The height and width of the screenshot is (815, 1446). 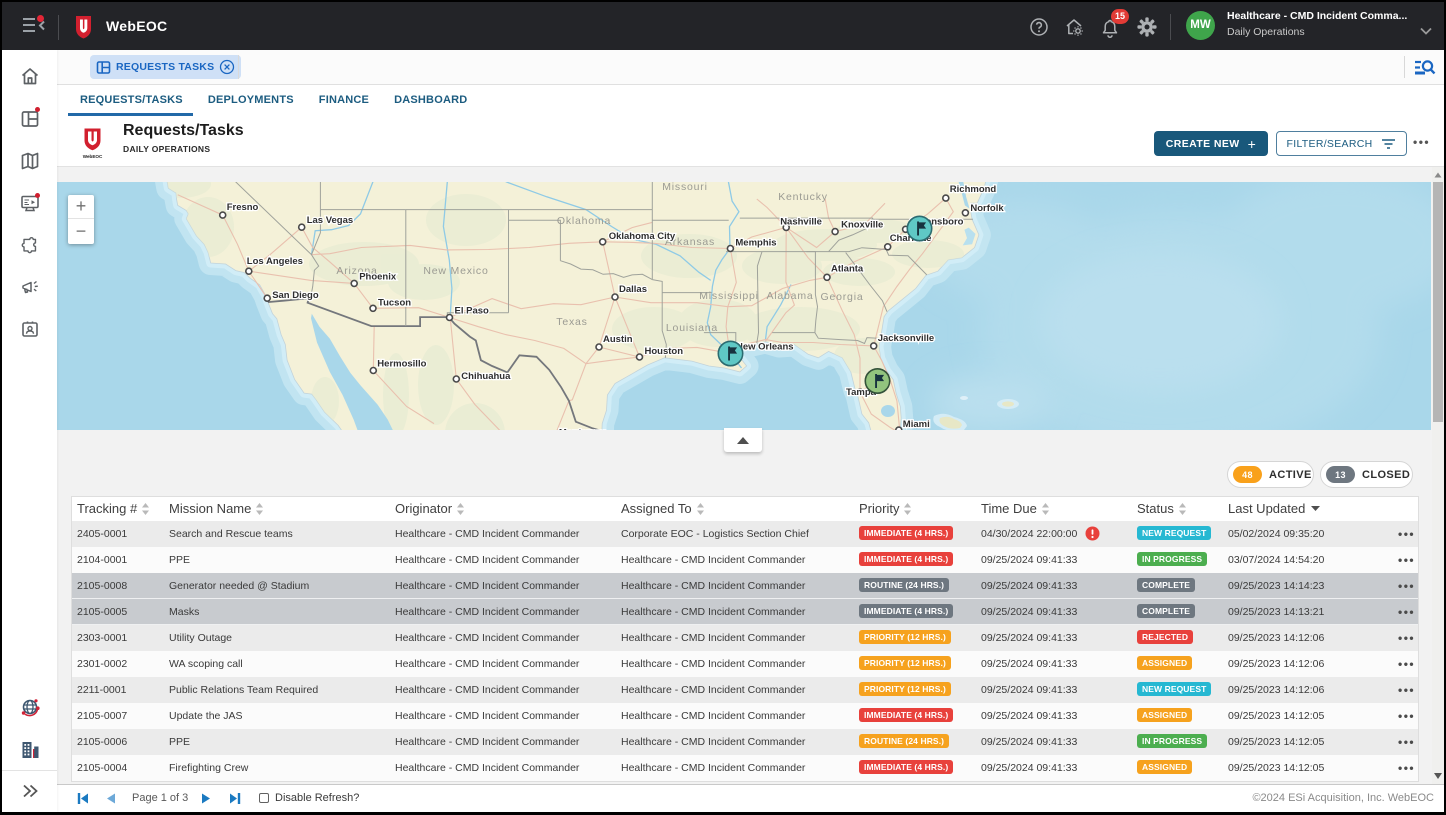 What do you see at coordinates (842, 297) in the screenshot?
I see `svg-text: Georgia` at bounding box center [842, 297].